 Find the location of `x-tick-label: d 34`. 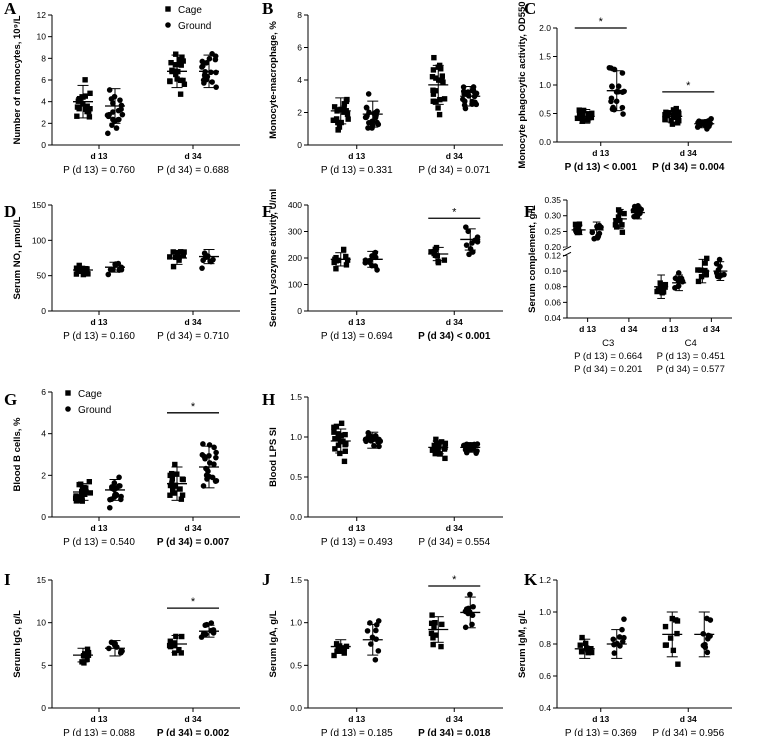

x-tick-label: d 34 is located at coordinates (454, 719).